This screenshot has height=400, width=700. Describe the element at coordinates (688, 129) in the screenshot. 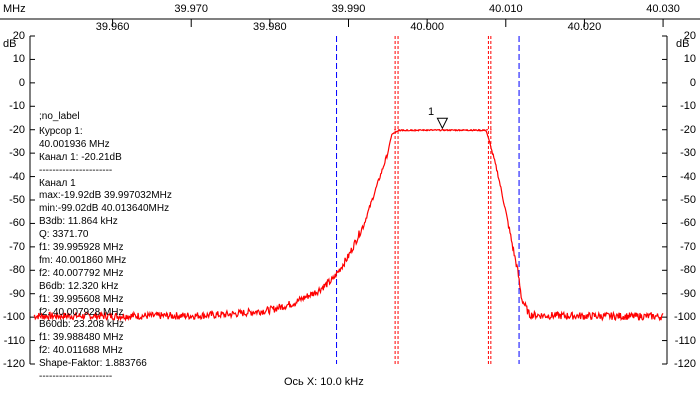

I see `y-tick-label-right: -20` at that location.